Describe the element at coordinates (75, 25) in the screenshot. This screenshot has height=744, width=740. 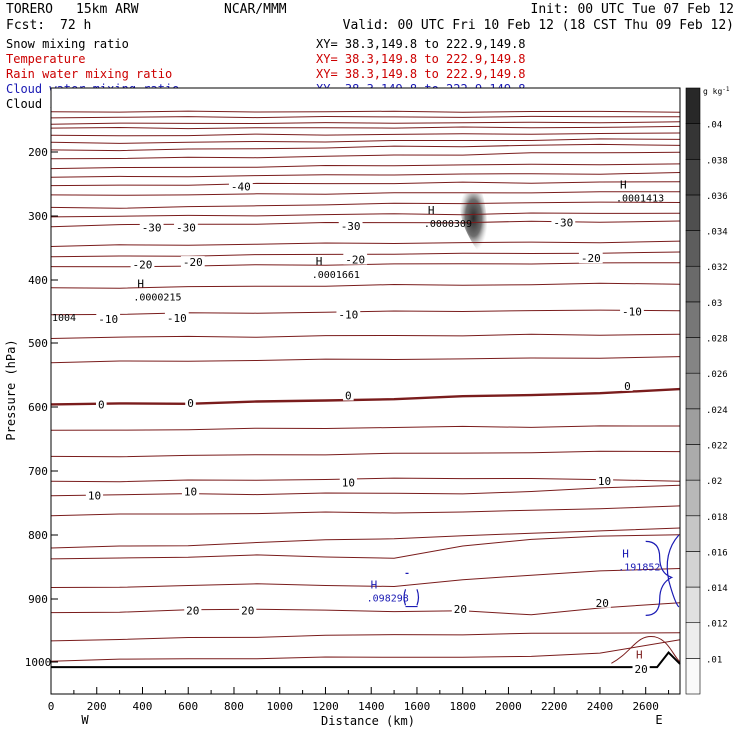
I see `fcst-hours: 72 h` at that location.